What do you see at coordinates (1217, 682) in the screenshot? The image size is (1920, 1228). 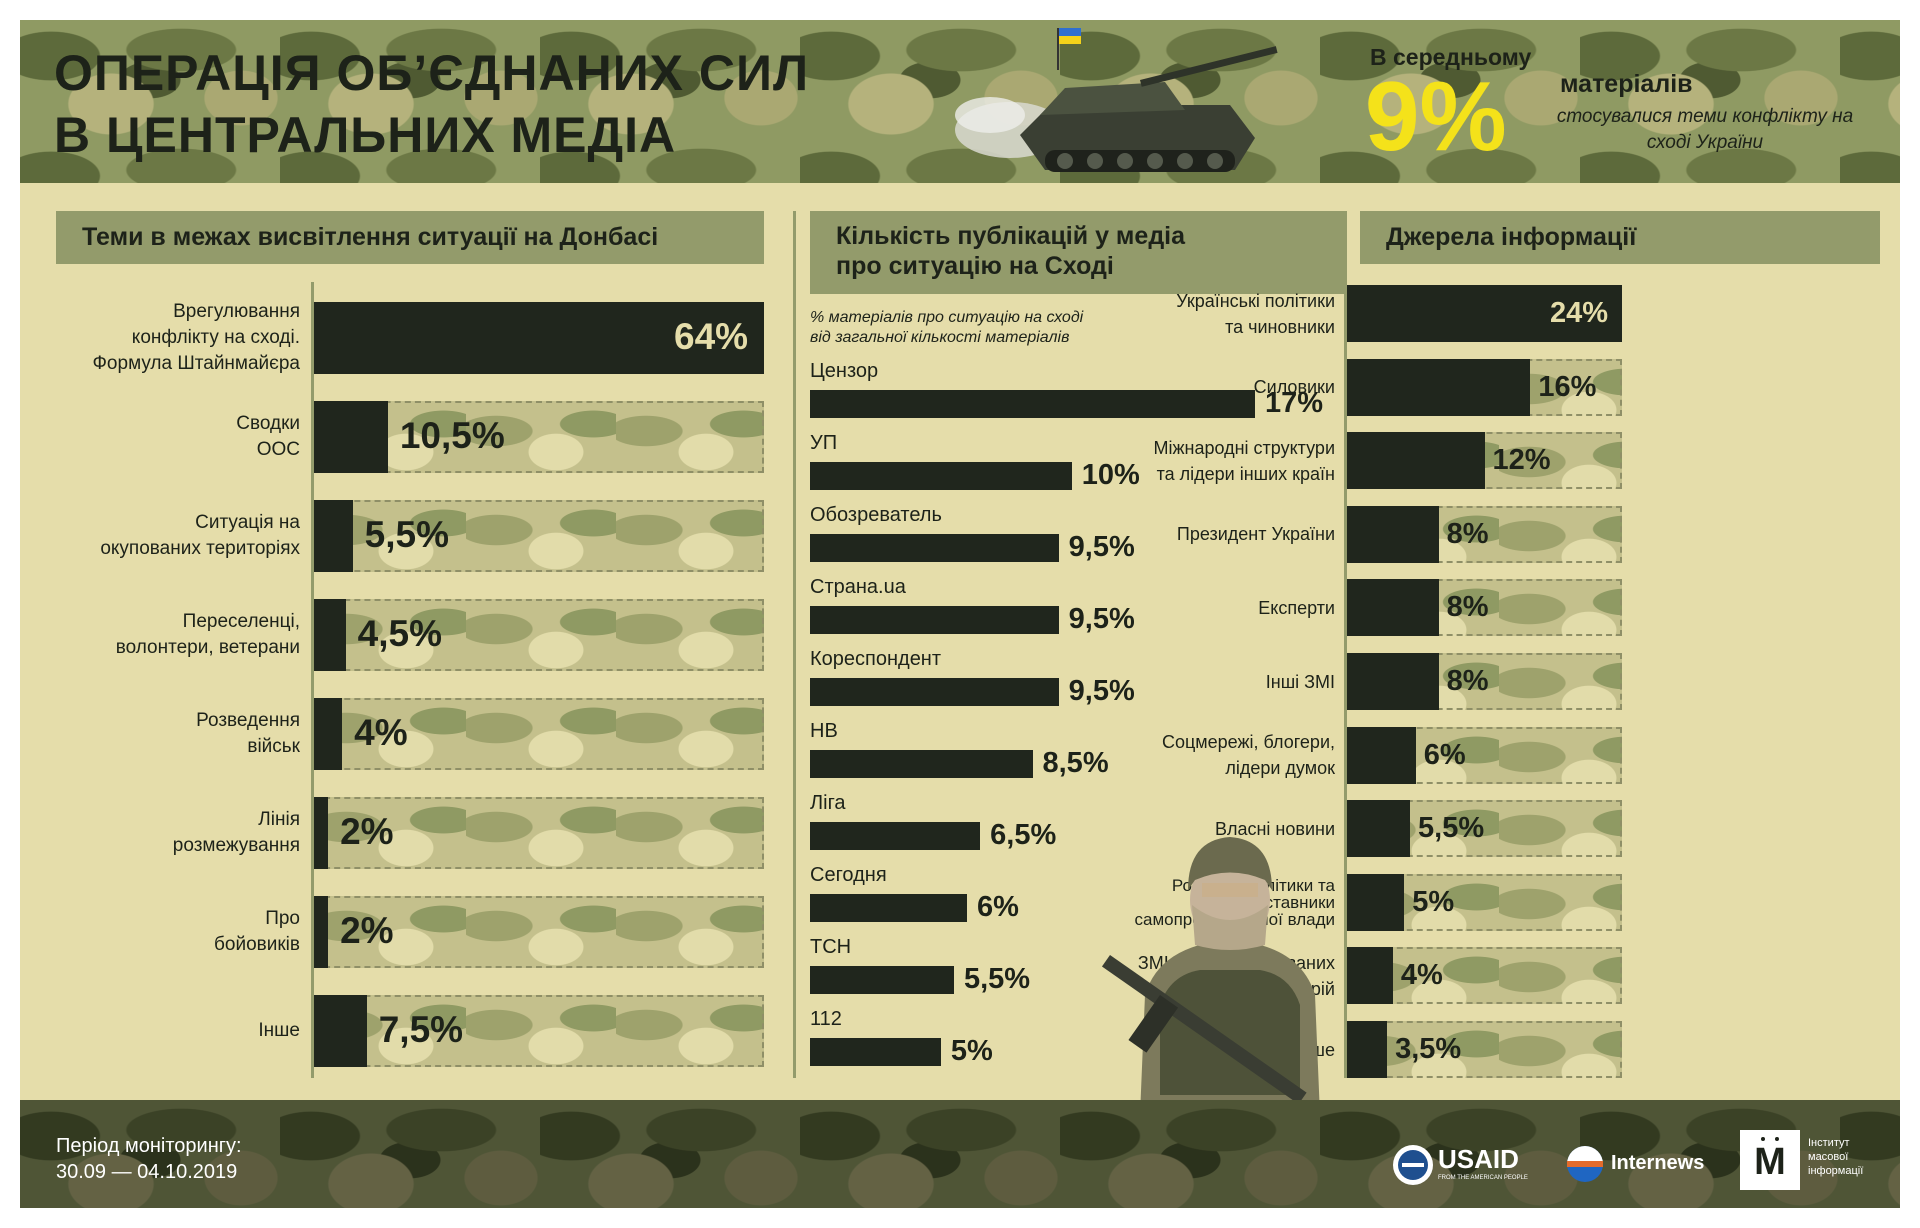 I see `source-label: Інші ЗМІ` at bounding box center [1217, 682].